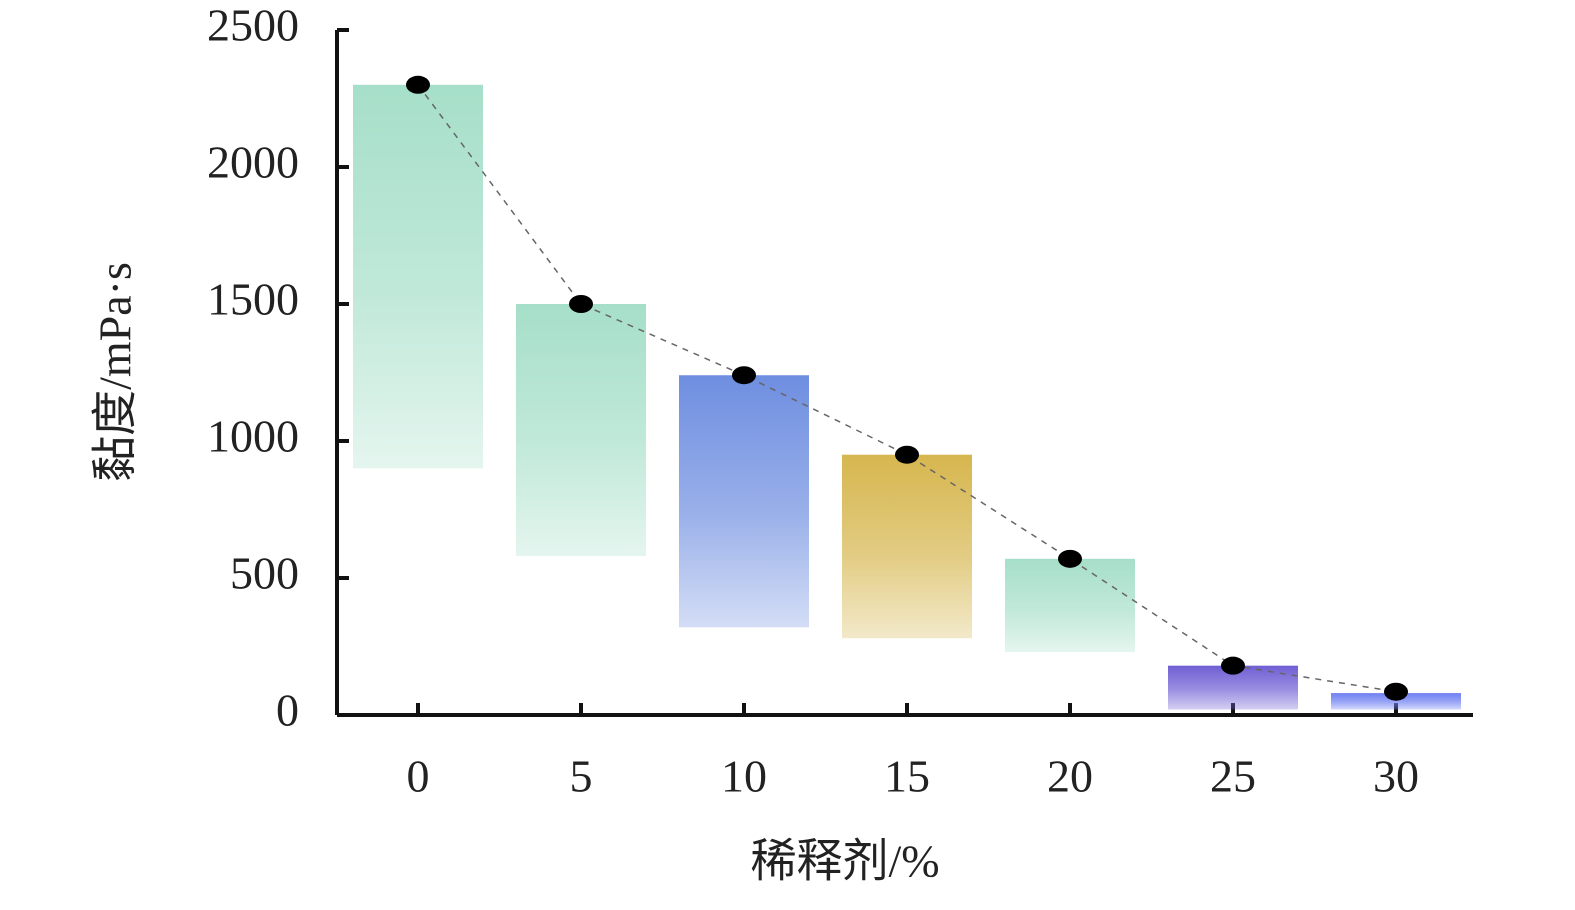  Describe the element at coordinates (1396, 776) in the screenshot. I see `x-tick-label: 30` at that location.